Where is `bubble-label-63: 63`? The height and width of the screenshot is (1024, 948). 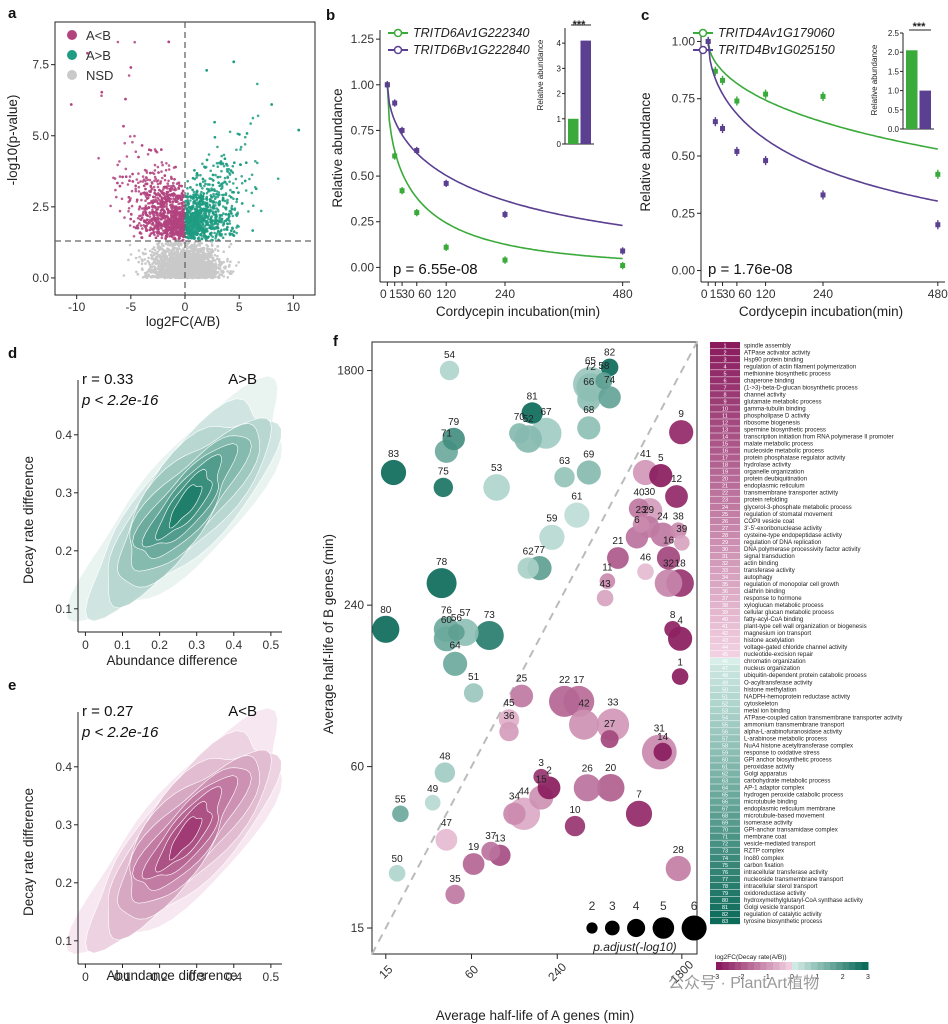
bubble-label-63: 63 is located at coordinates (565, 461).